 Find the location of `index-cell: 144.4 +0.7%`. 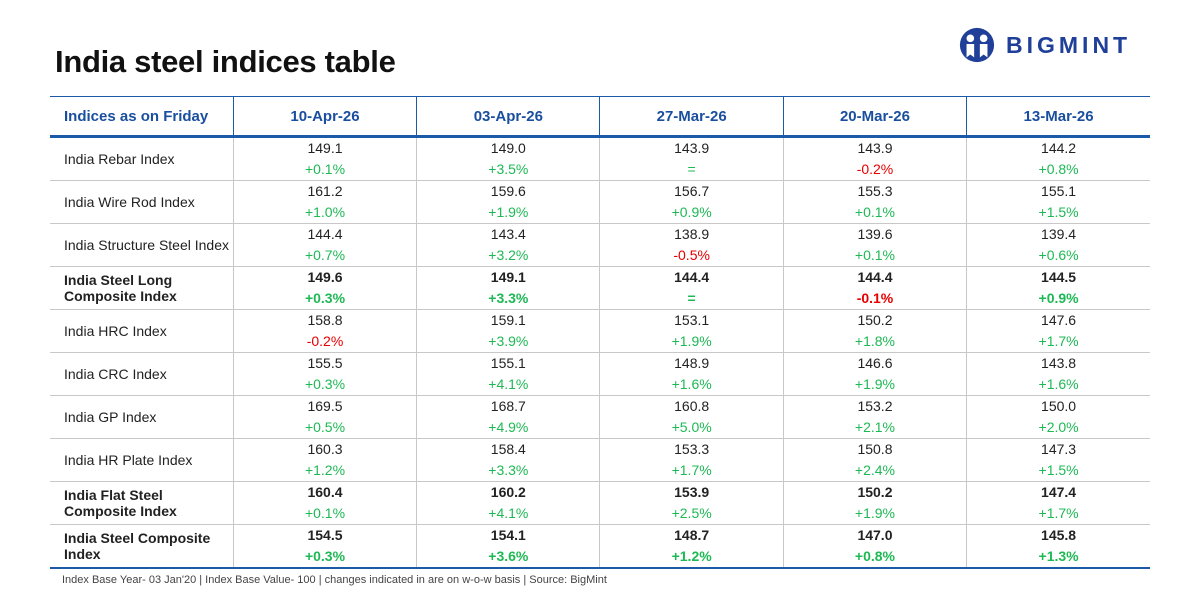

index-cell: 144.4 +0.7% is located at coordinates (324, 245).